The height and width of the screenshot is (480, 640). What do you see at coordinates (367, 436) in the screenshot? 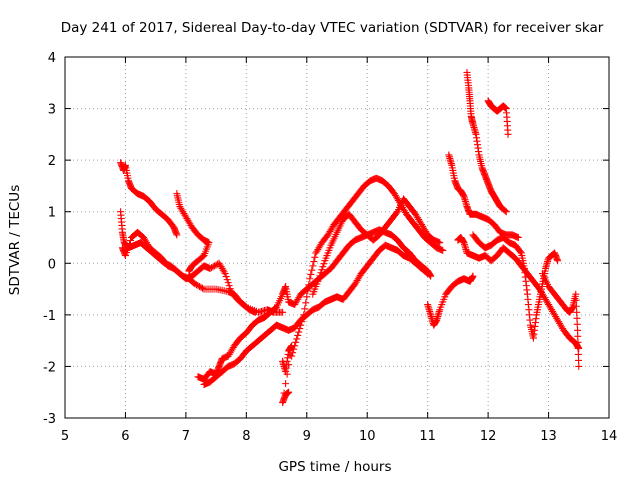
I see `x-tick-label: 10` at bounding box center [367, 436].